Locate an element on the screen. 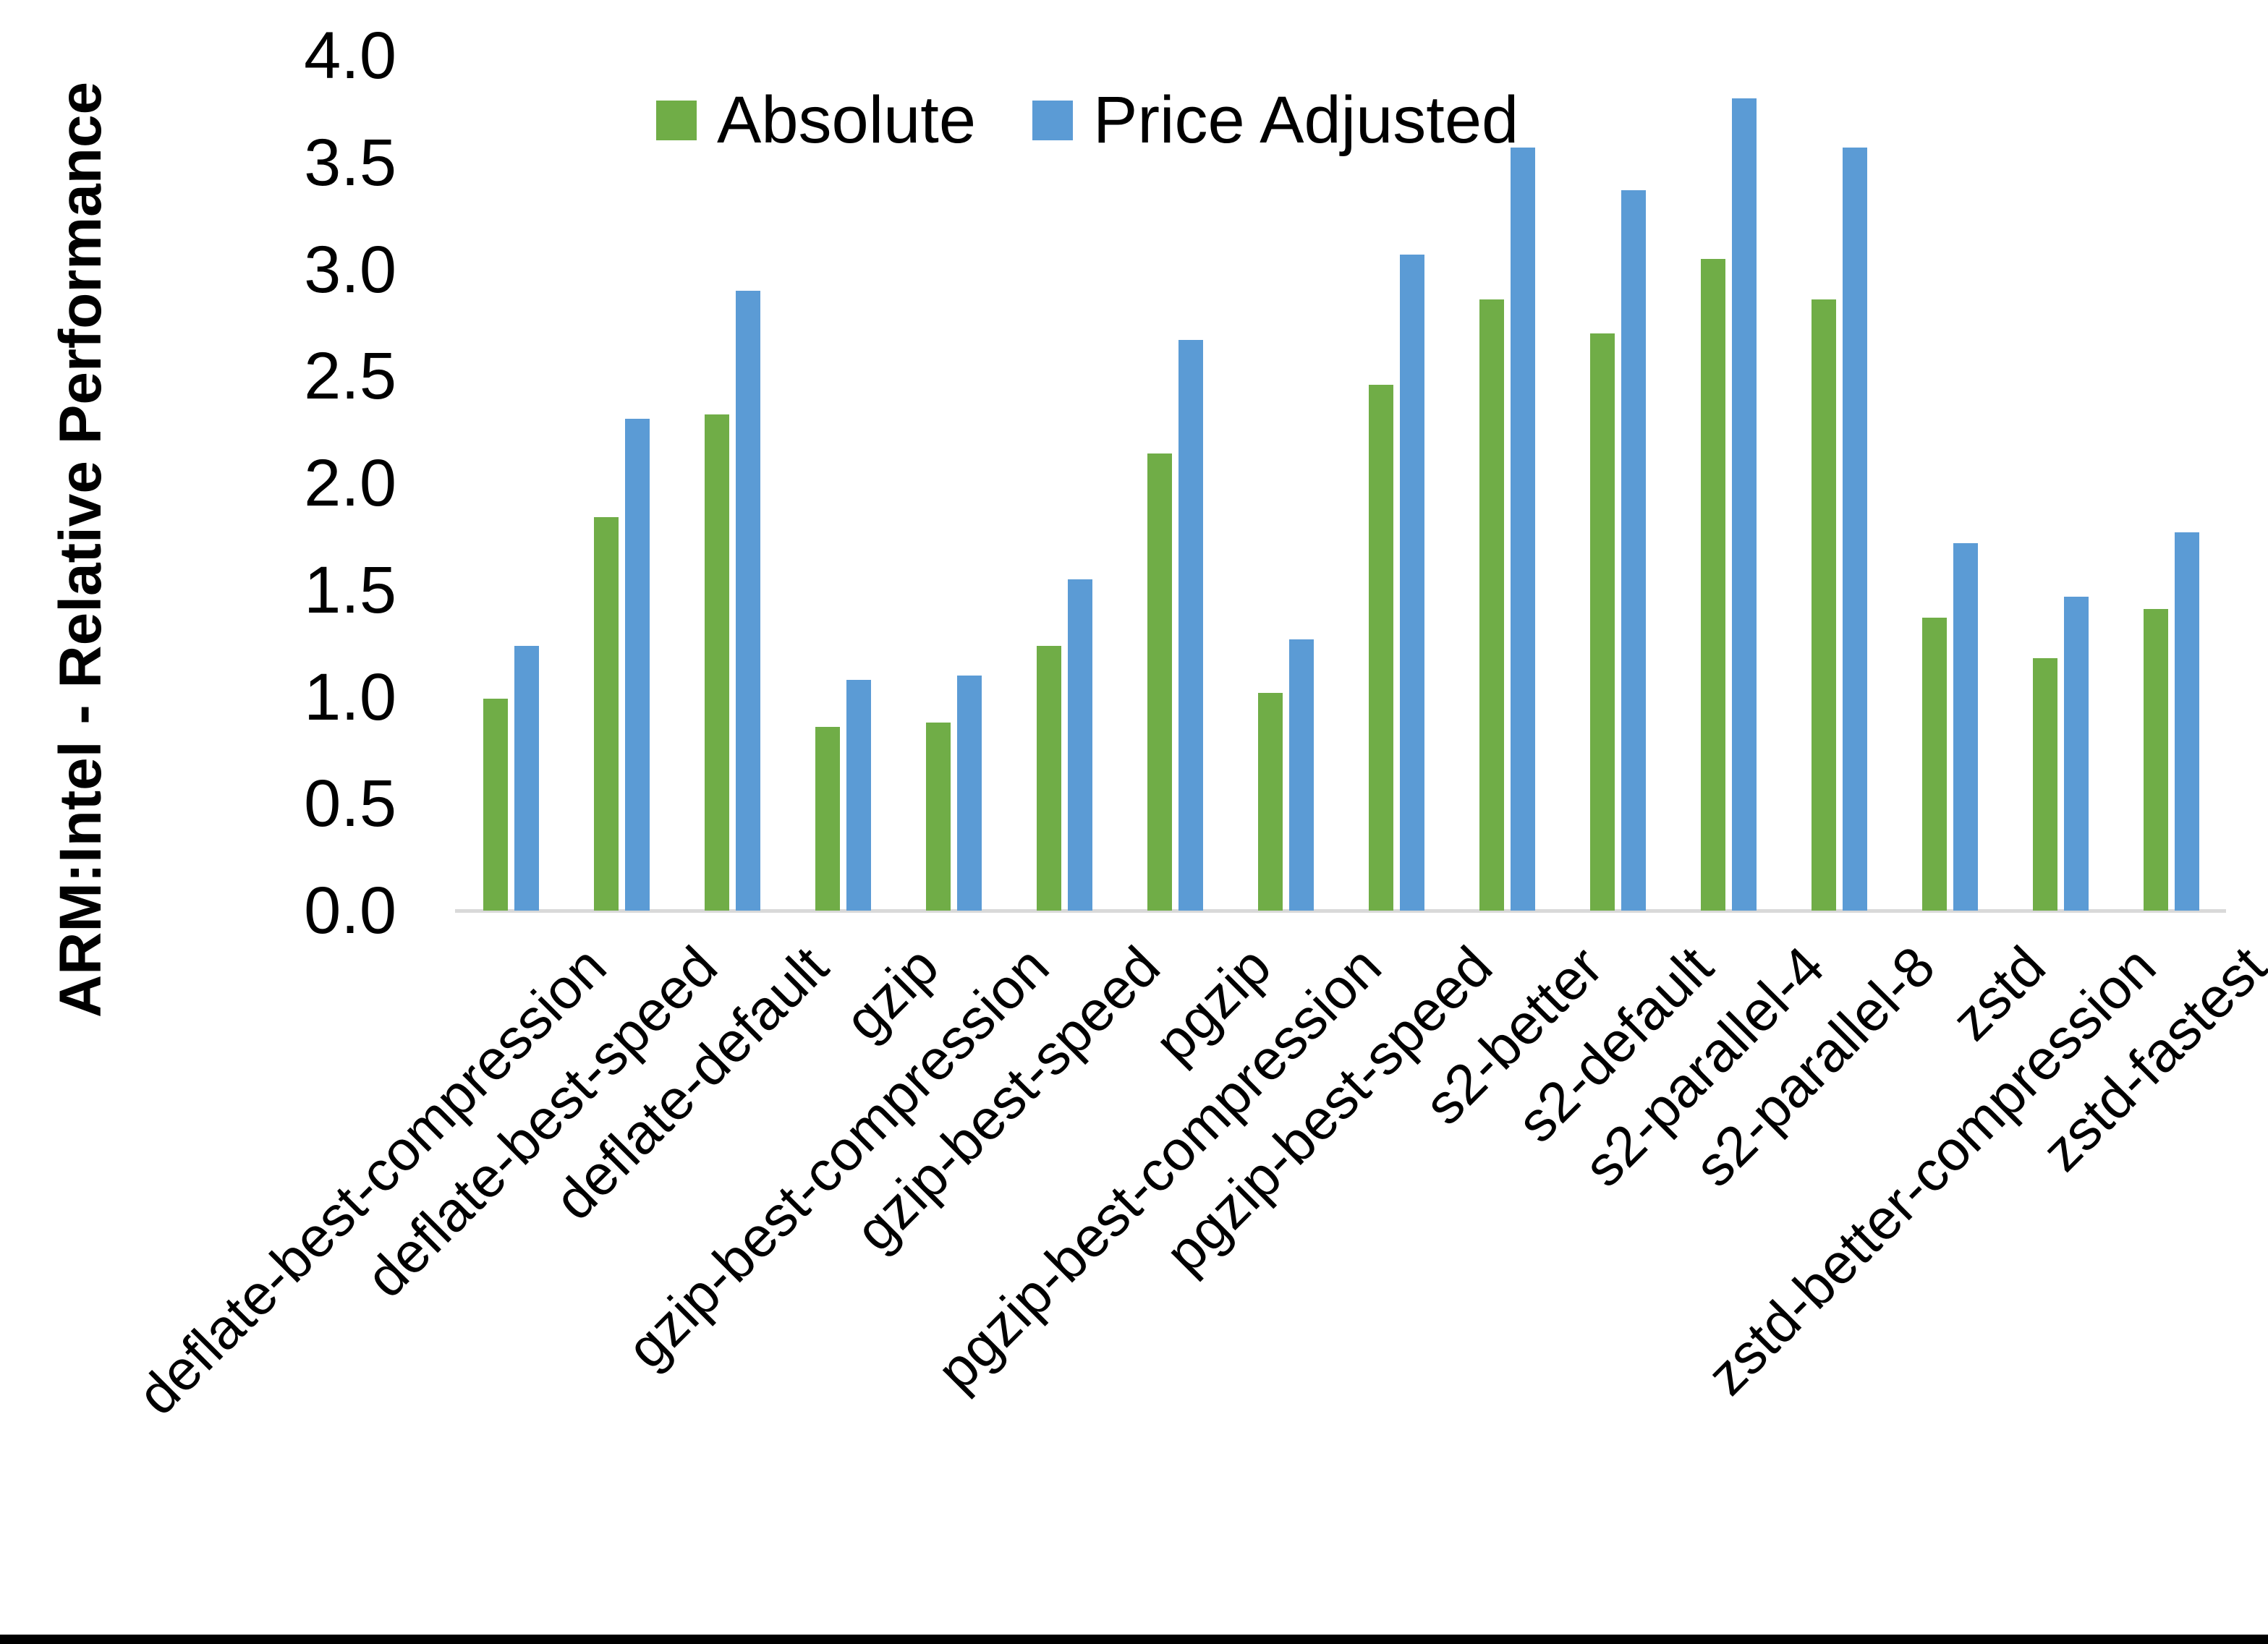 This screenshot has width=2268, height=1644. bar-absolute-zstd is located at coordinates (1935, 764).